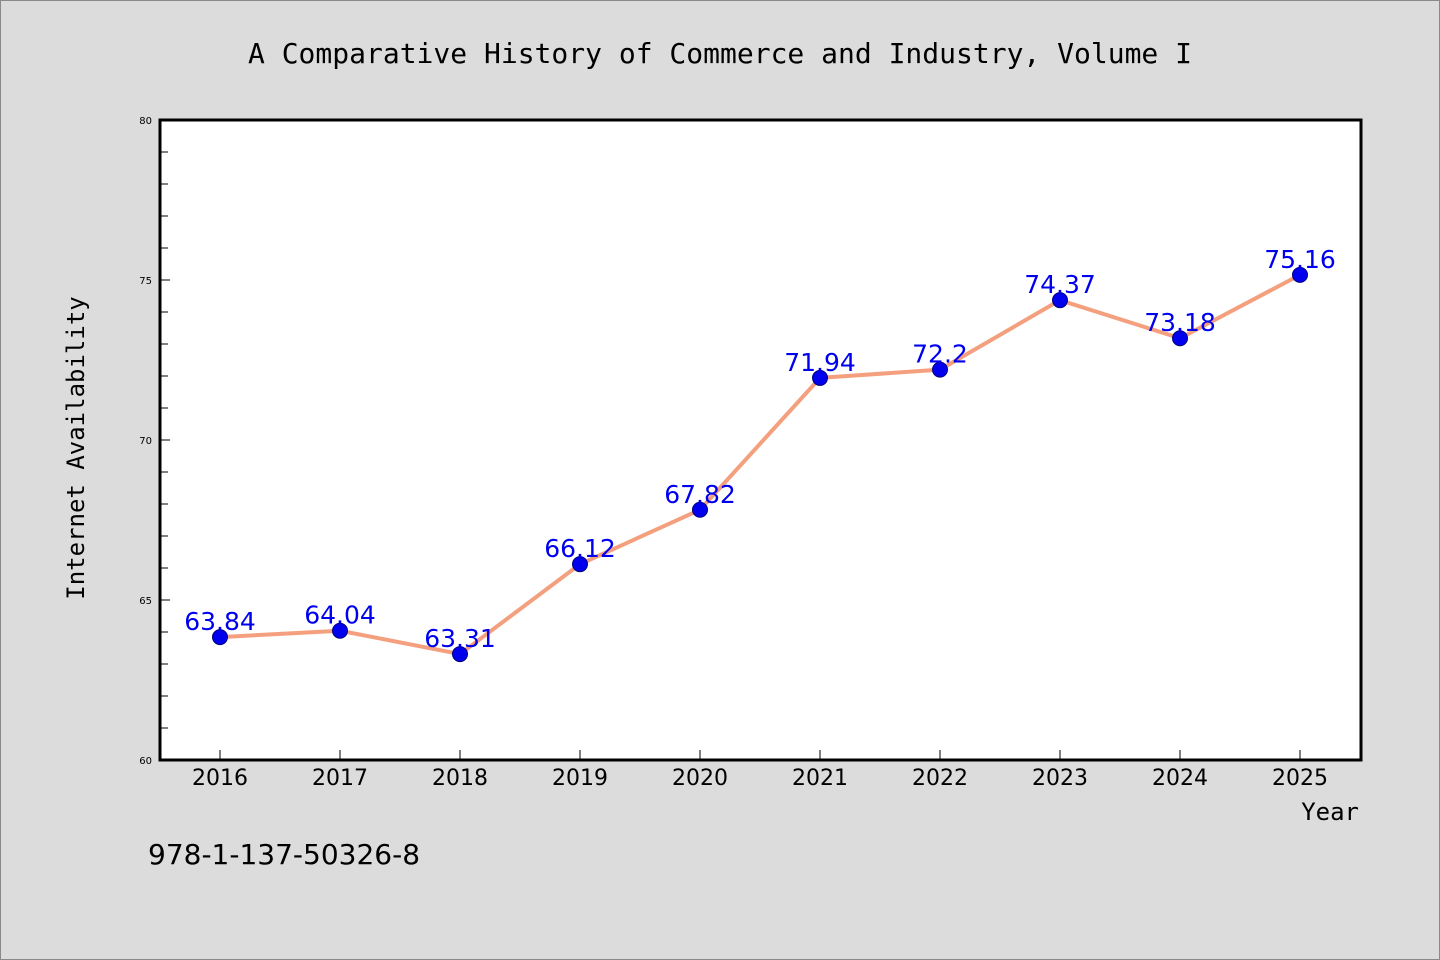 The width and height of the screenshot is (1440, 960). I want to click on y-tick-label: 70, so click(145, 441).